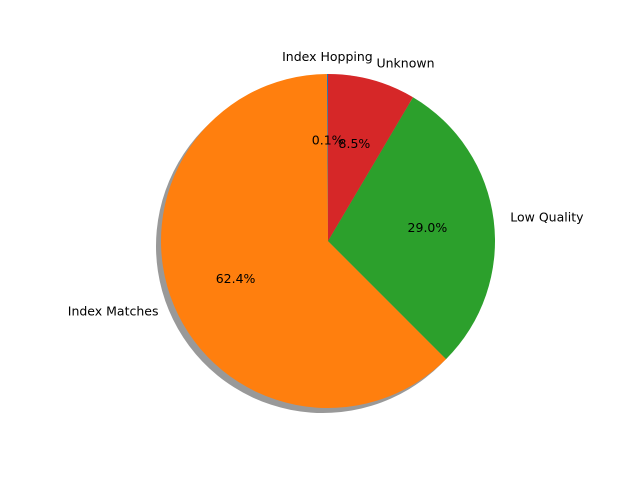  I want to click on slice-percent-low-quality: 29.0%, so click(428, 227).